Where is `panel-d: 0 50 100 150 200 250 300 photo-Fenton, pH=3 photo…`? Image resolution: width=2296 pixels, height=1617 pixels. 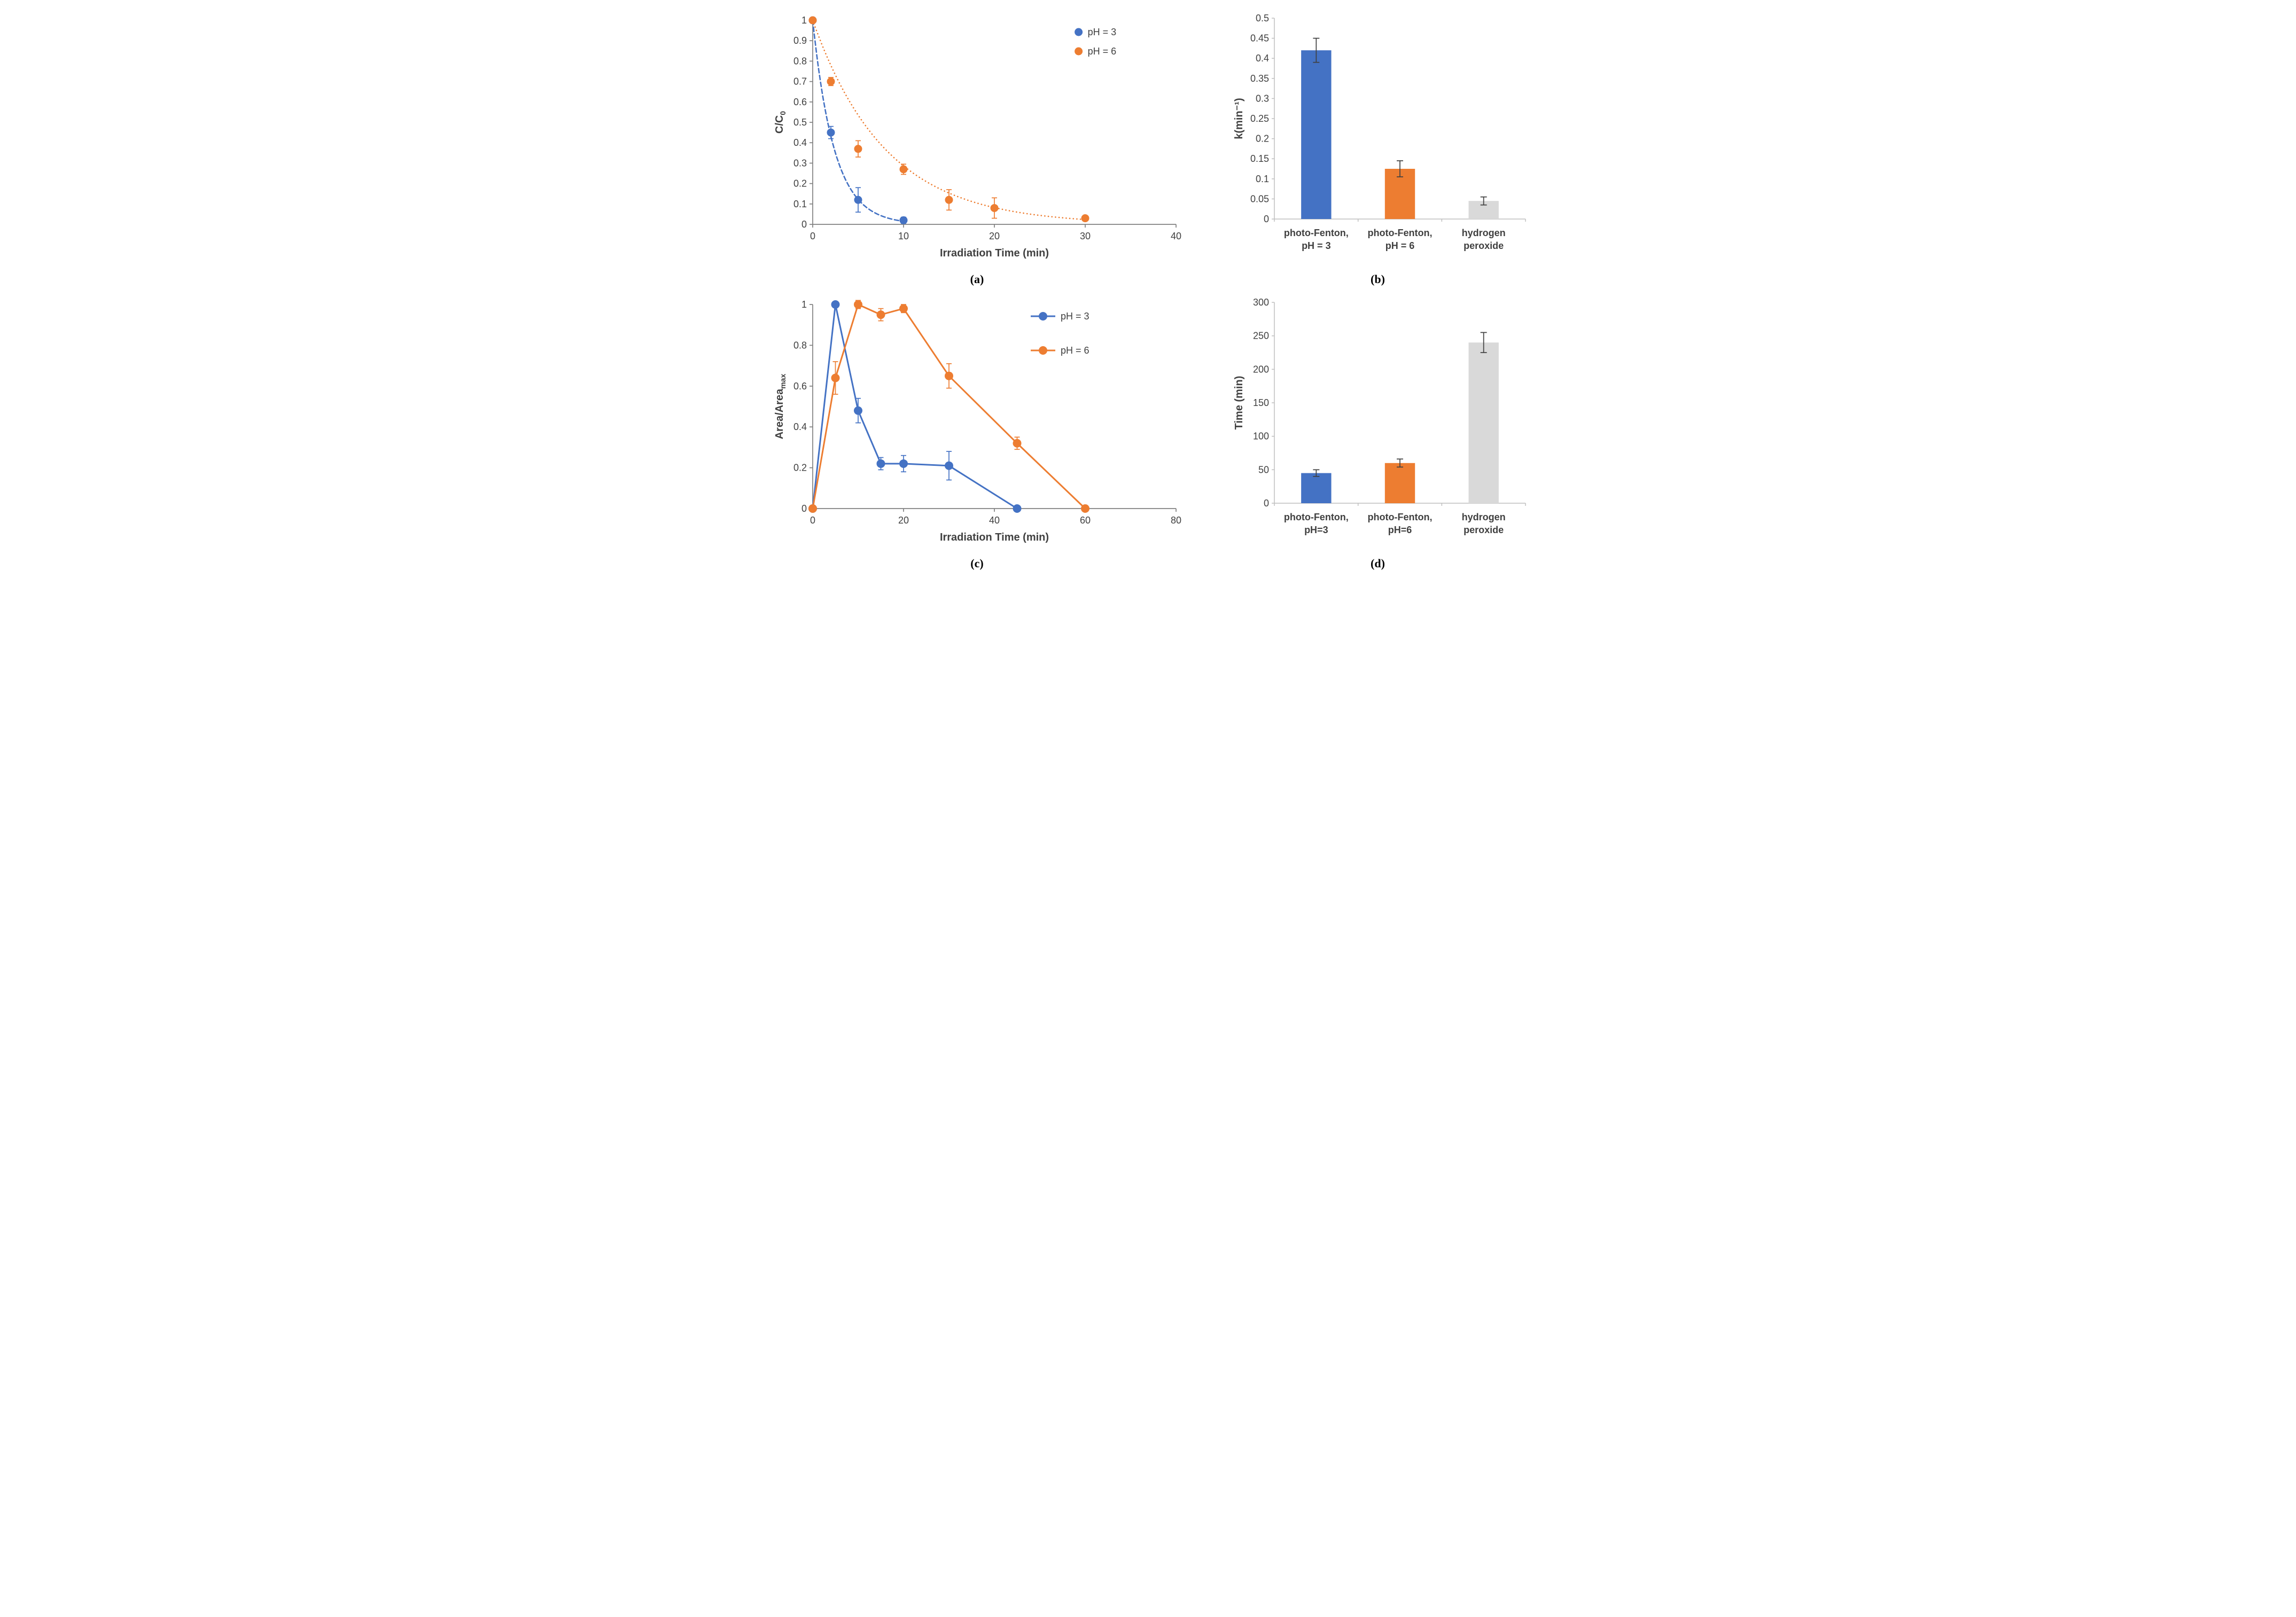
panel-d: 0 50 100 150 200 250 300 photo-Fenton, pH=3 photo… is located at coordinates (1378, 434).